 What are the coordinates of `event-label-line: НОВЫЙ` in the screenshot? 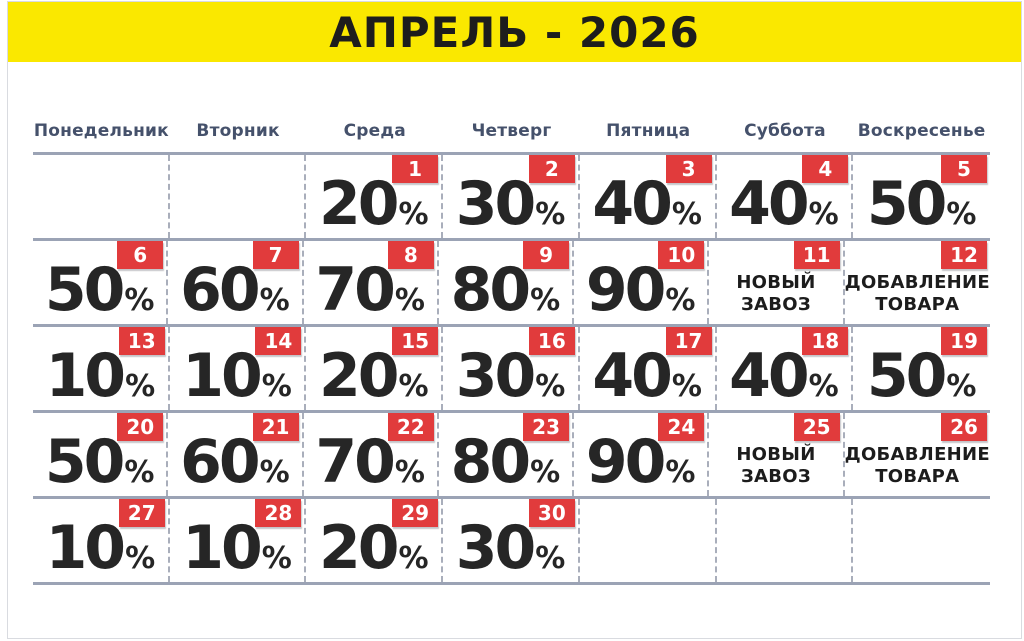 It's located at (776, 454).